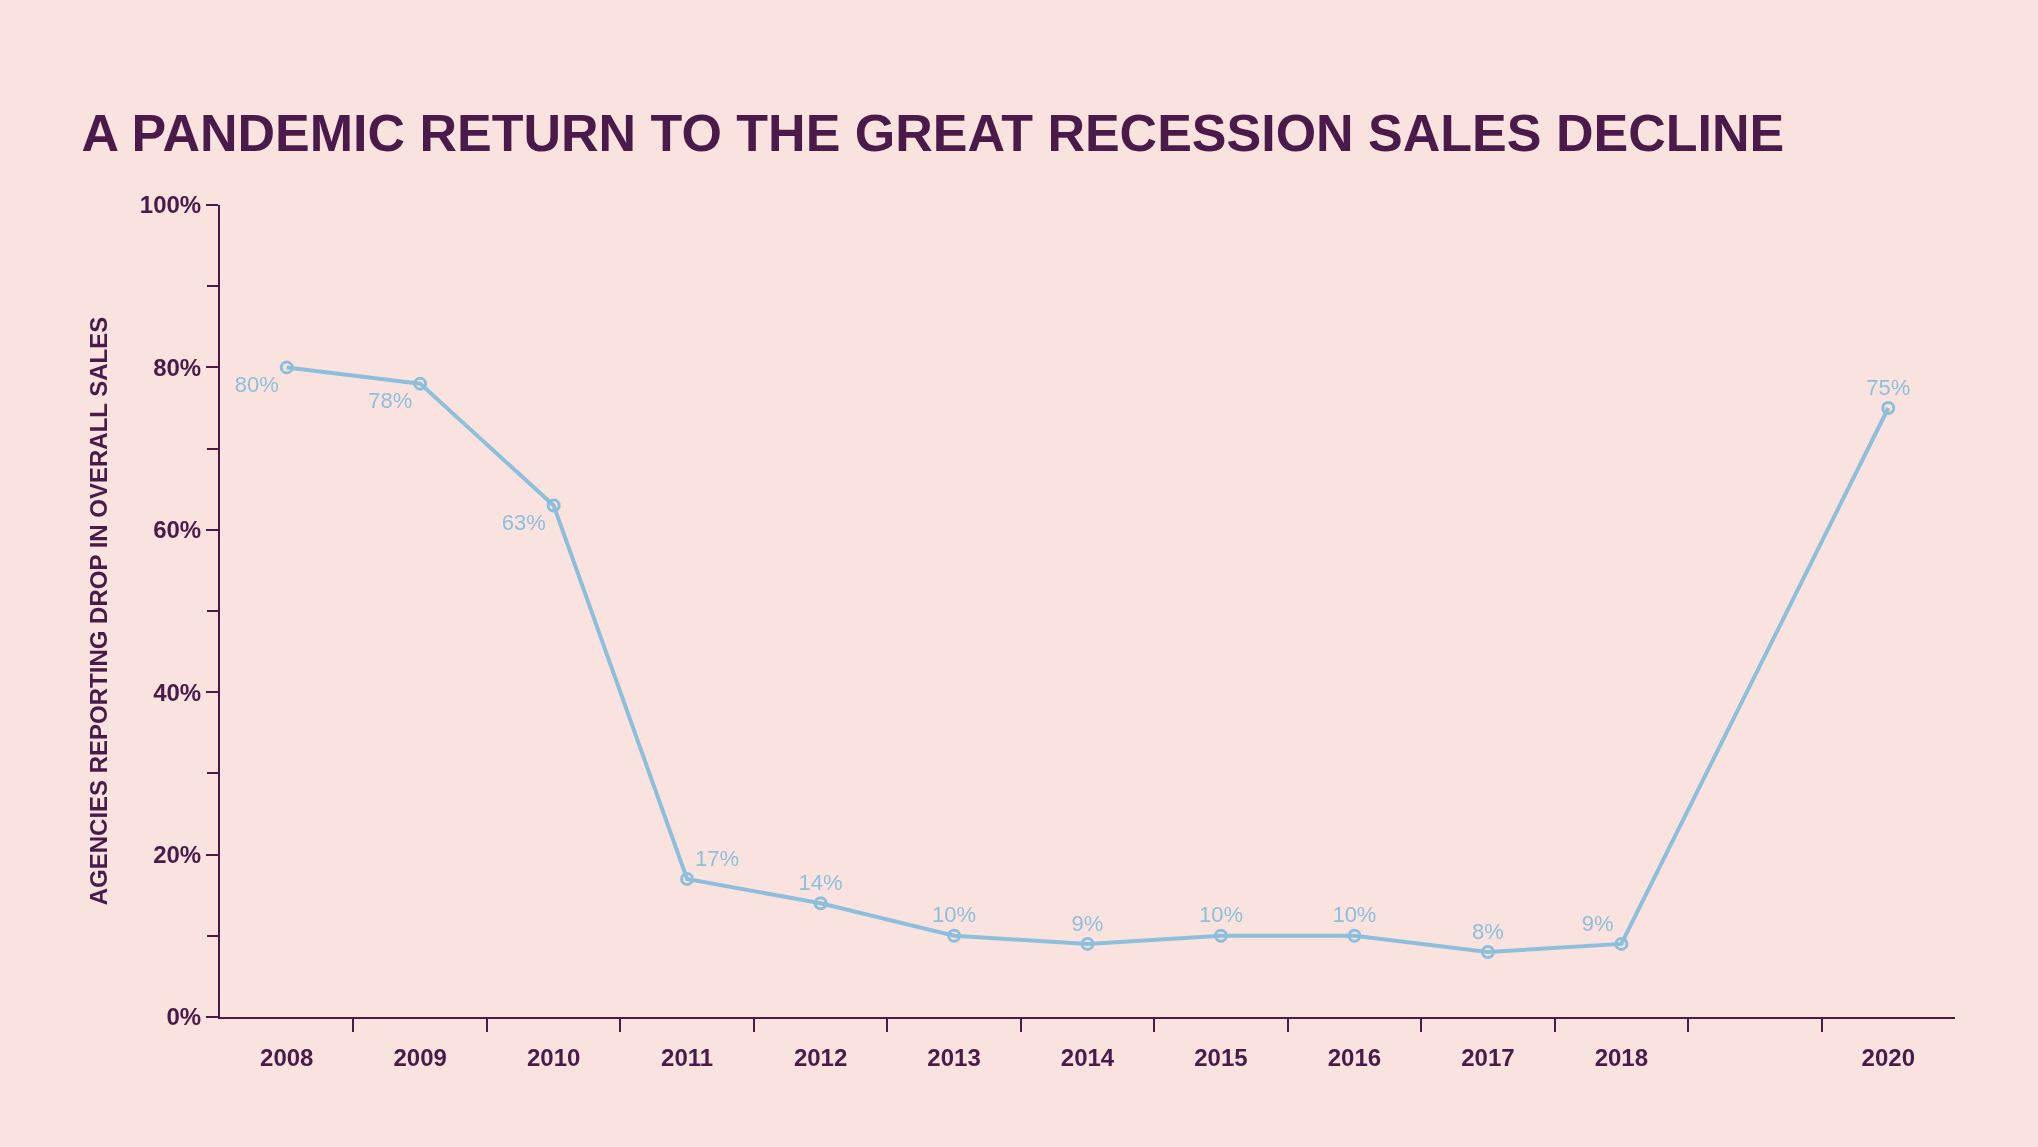 The height and width of the screenshot is (1147, 2038). Describe the element at coordinates (717, 858) in the screenshot. I see `data-label: 17%` at that location.